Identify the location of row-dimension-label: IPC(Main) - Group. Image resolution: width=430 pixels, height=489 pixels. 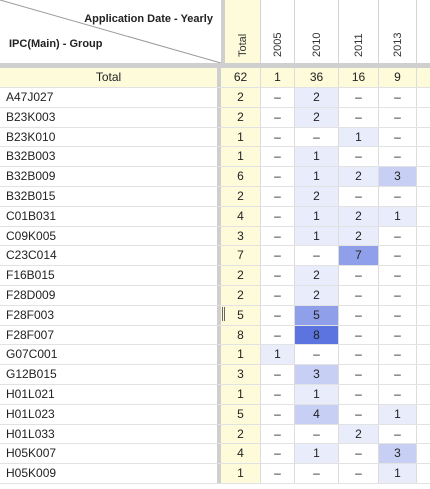
(56, 44).